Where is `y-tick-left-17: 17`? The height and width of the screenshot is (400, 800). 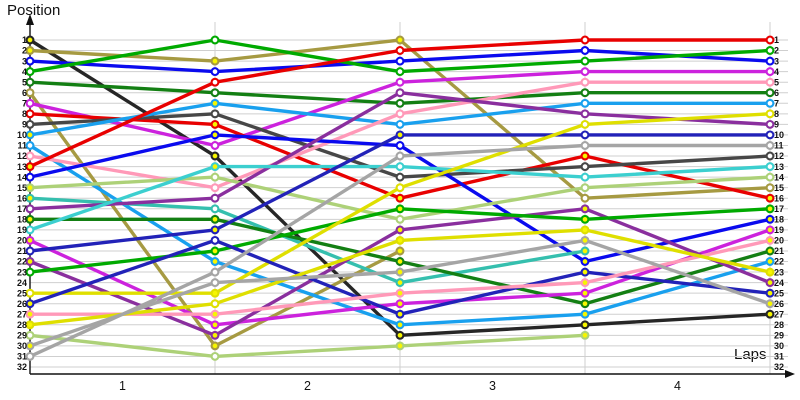 y-tick-left-17: 17 is located at coordinates (22, 209).